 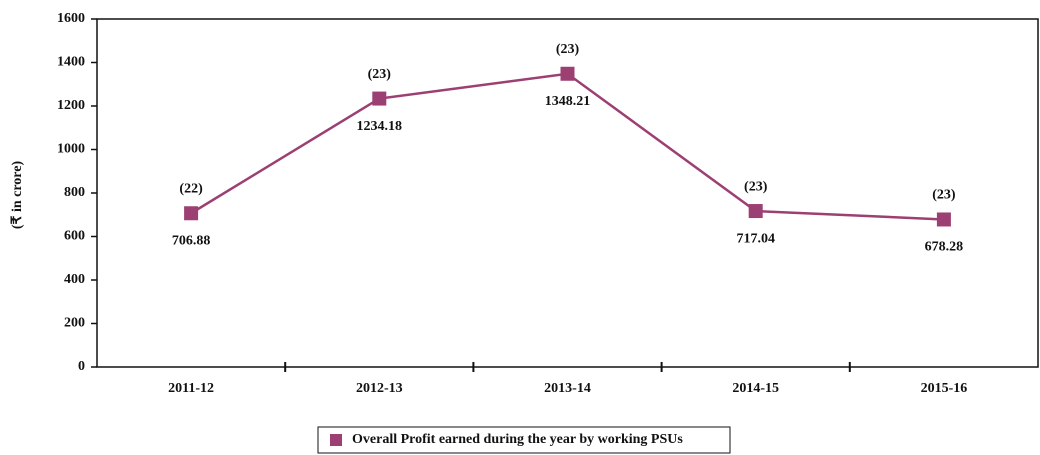 I want to click on annotation: (22), so click(x=191, y=188).